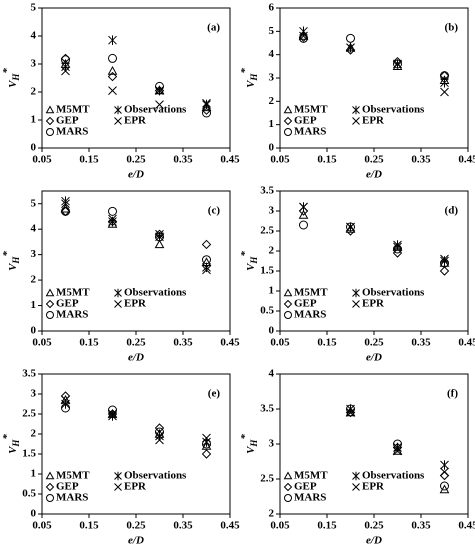  What do you see at coordinates (267, 231) in the screenshot?
I see `y-tick-label: 2.5` at bounding box center [267, 231].